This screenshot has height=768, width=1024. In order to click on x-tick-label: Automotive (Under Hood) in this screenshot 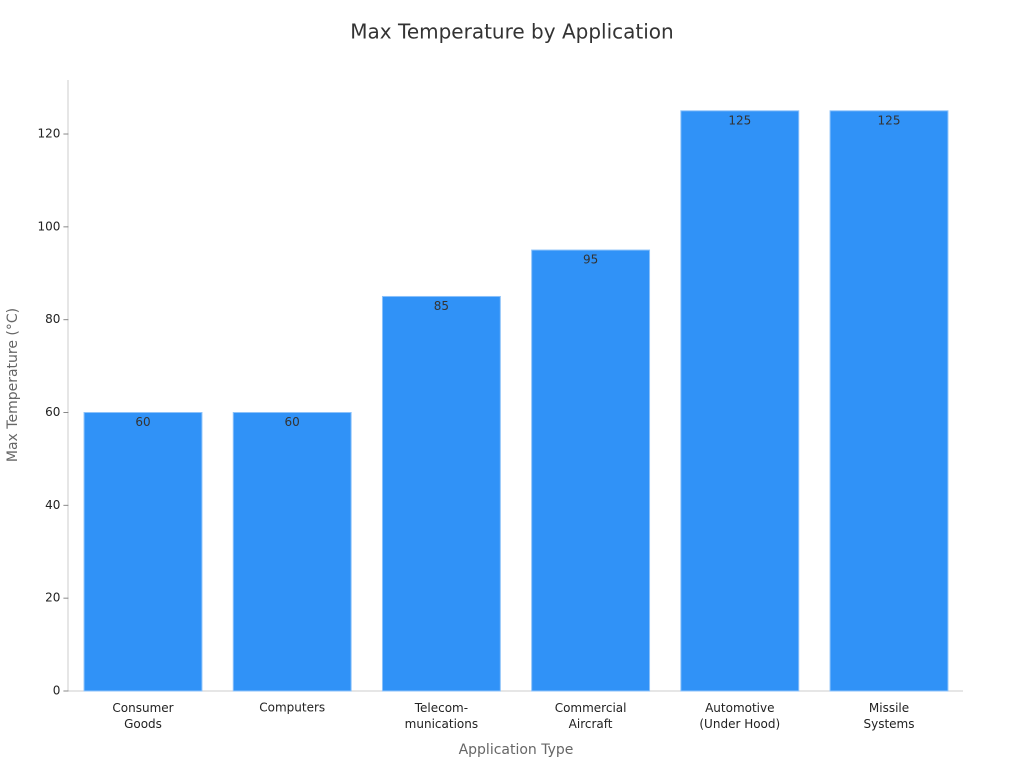, I will do `click(739, 716)`.